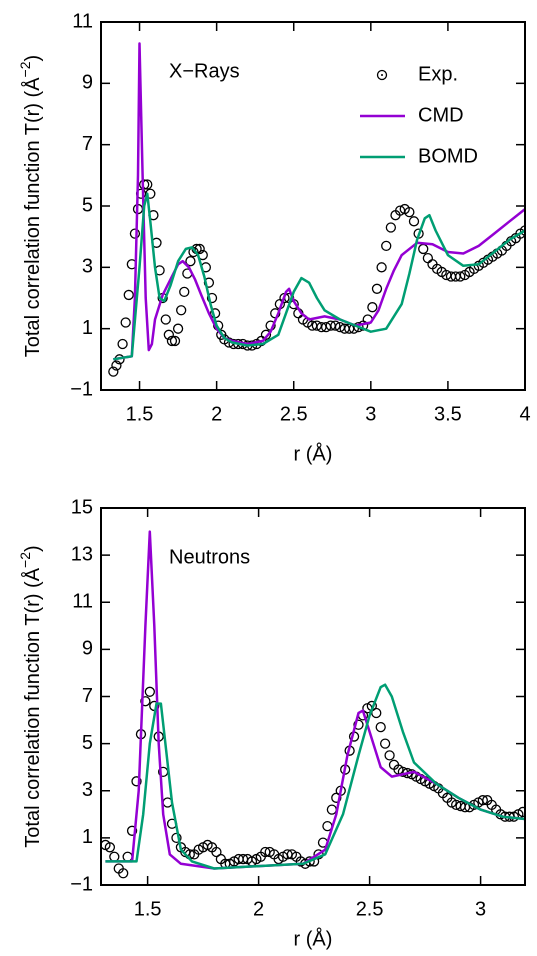 The width and height of the screenshot is (537, 956). I want to click on legend-marker, so click(382, 75).